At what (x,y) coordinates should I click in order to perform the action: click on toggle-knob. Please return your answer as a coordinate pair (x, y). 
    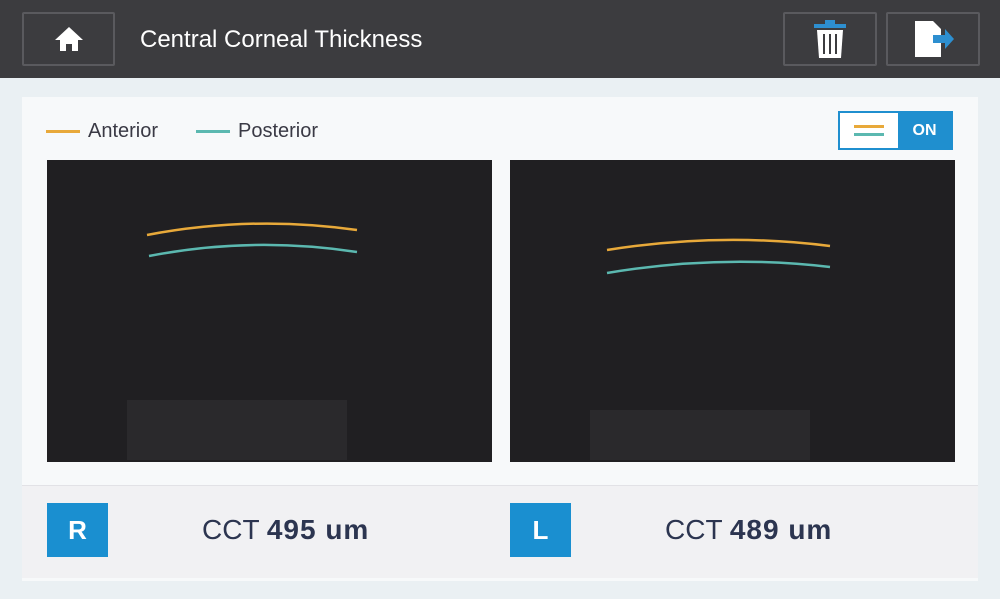
    Looking at the image, I should click on (869, 130).